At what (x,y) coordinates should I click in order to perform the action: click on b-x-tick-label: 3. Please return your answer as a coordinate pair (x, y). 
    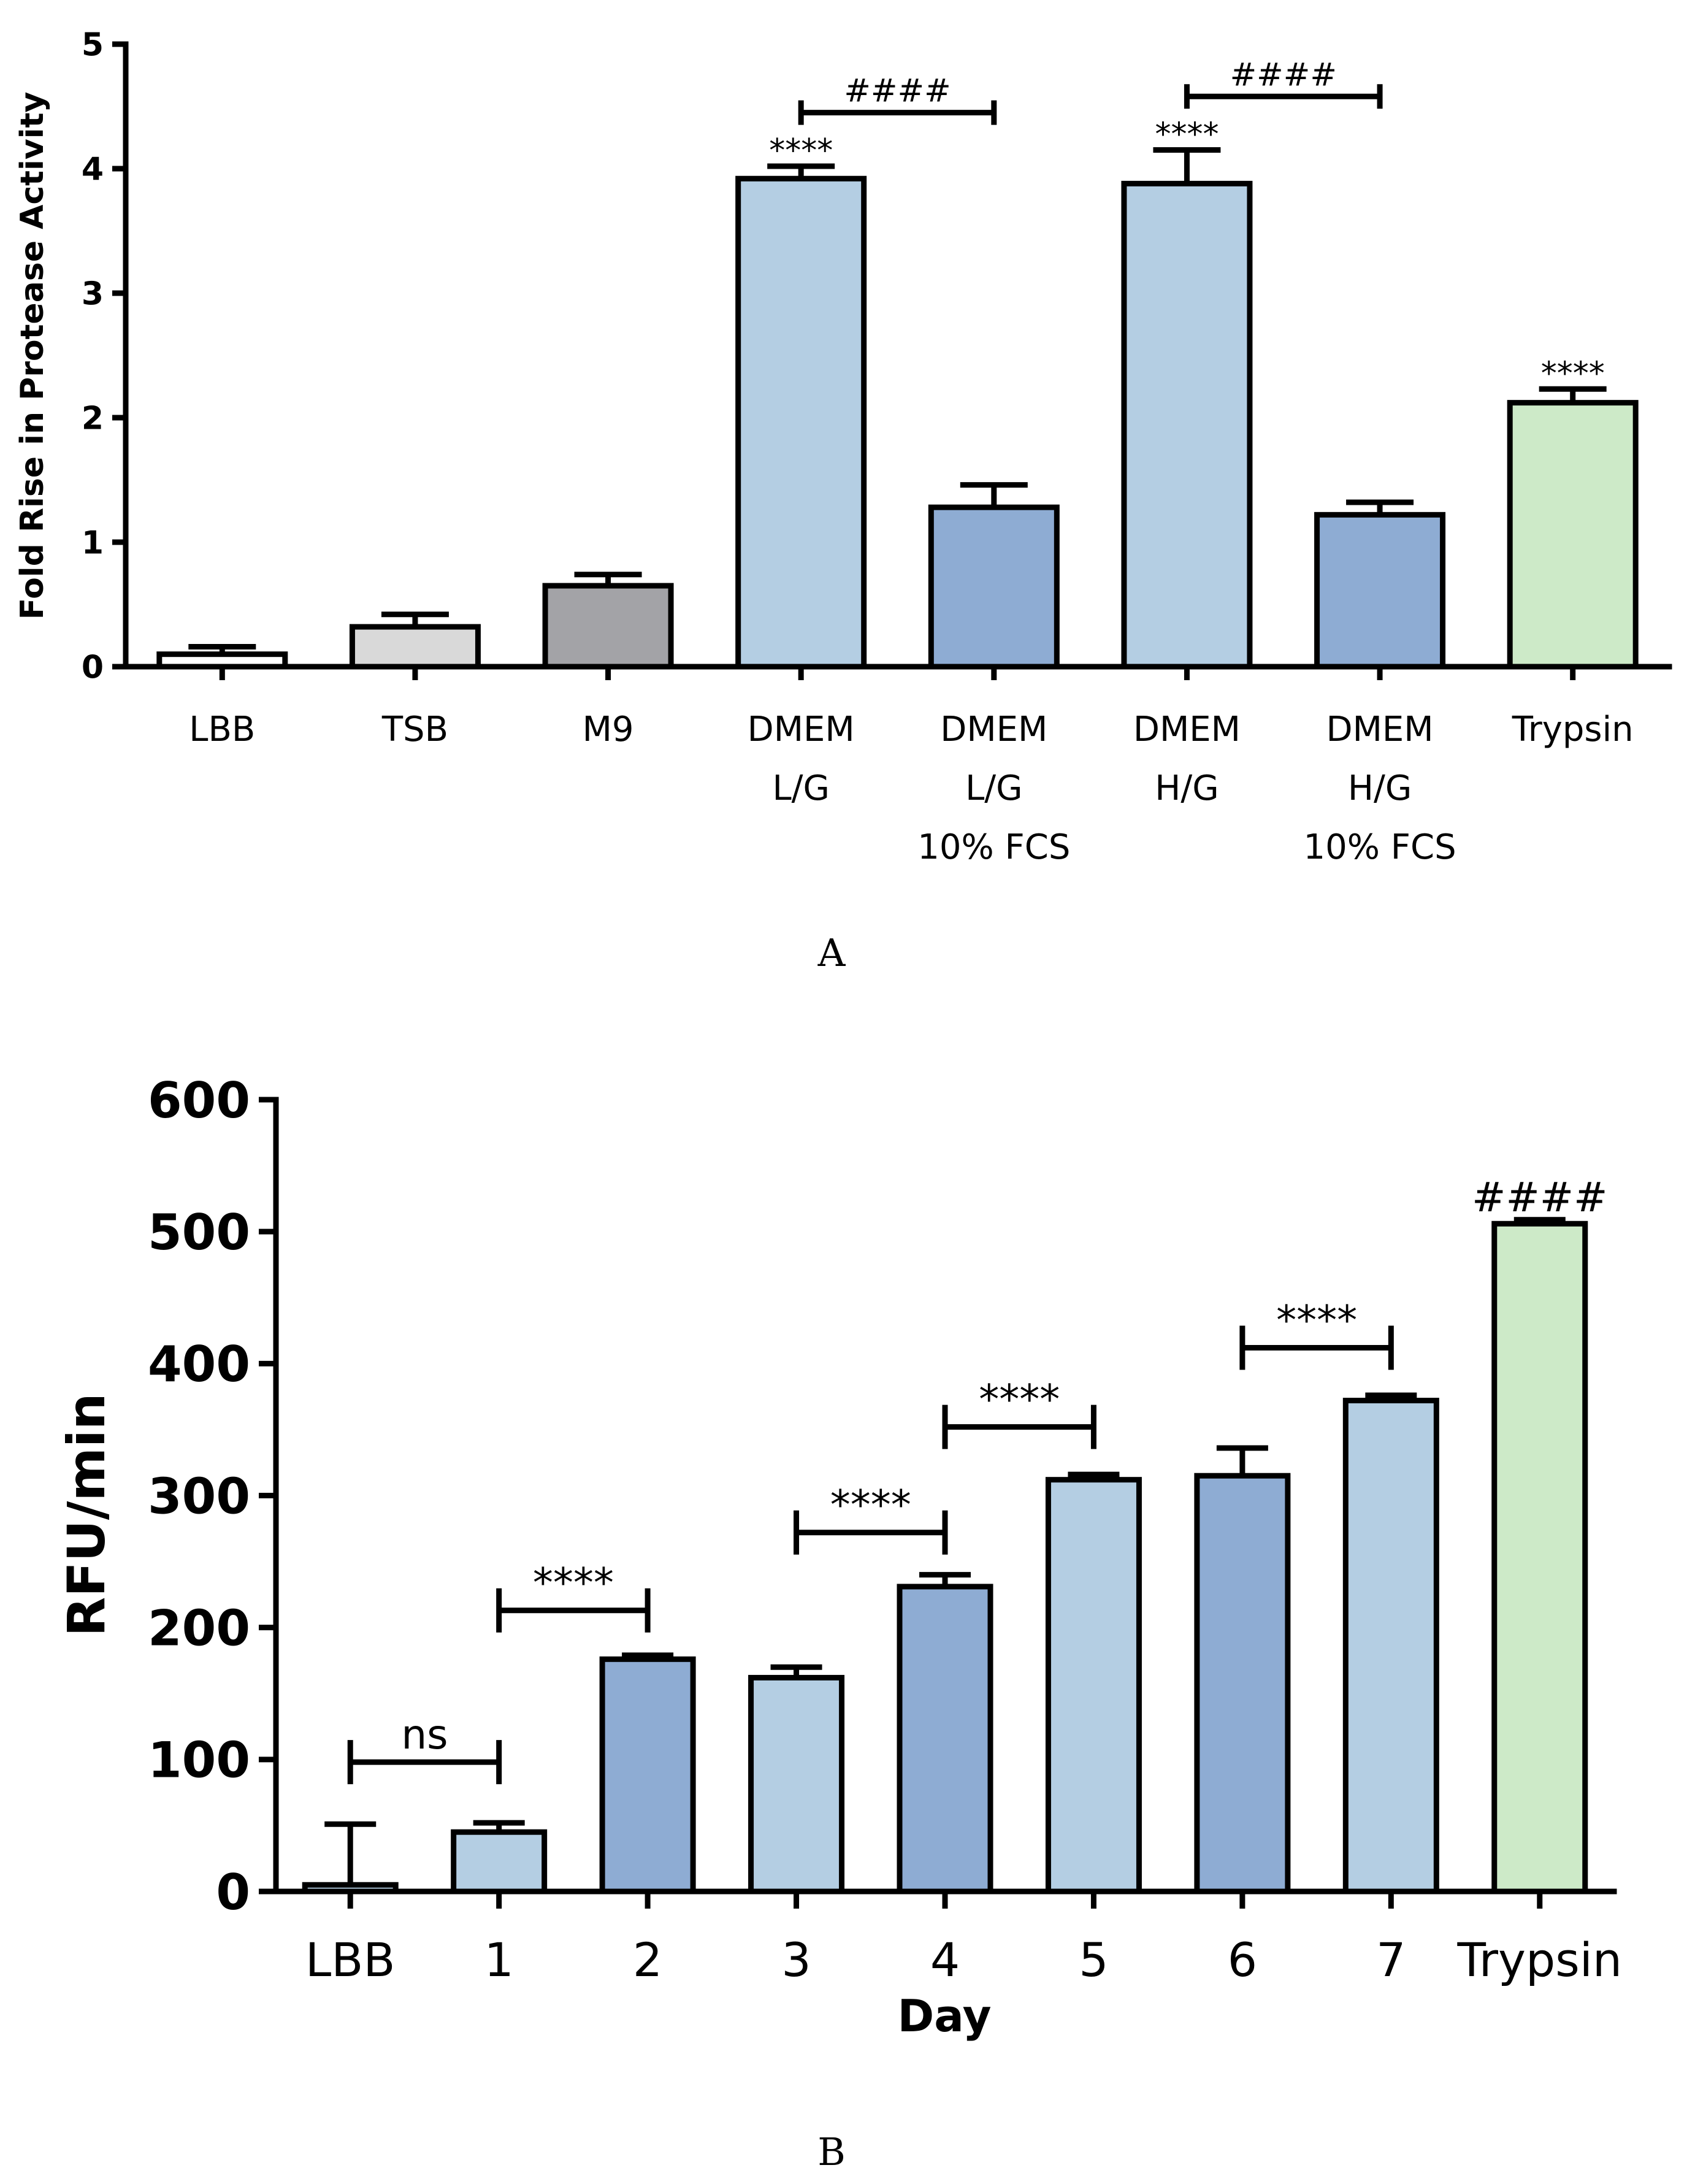
    Looking at the image, I should click on (796, 1960).